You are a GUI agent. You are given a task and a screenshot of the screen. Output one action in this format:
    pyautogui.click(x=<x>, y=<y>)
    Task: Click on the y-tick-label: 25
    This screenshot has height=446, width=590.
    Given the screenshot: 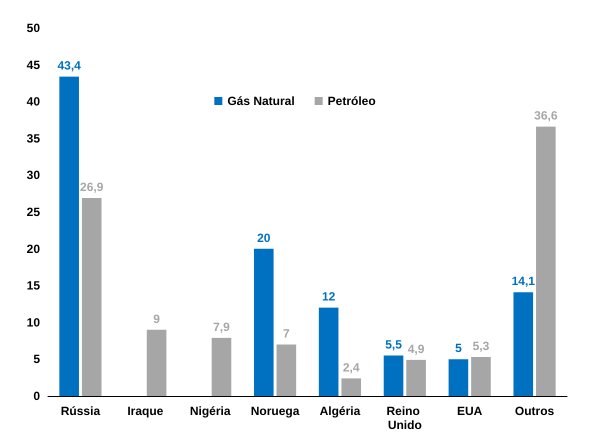 What is the action you would take?
    pyautogui.click(x=33, y=212)
    